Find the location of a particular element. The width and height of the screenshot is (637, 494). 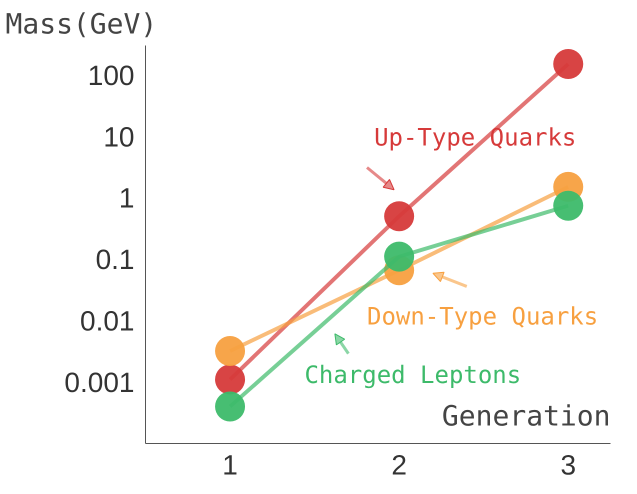

y-axis-title: Mass(GeV) is located at coordinates (82, 24).